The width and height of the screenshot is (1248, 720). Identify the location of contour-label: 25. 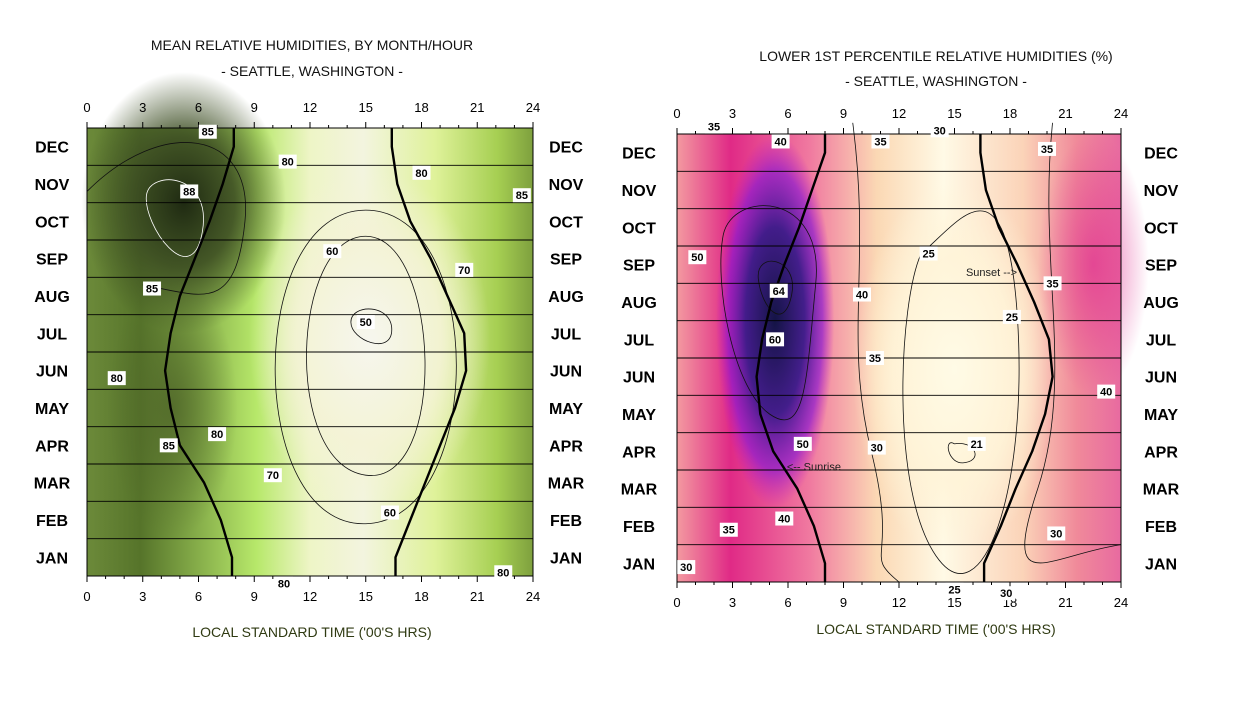
(1012, 318).